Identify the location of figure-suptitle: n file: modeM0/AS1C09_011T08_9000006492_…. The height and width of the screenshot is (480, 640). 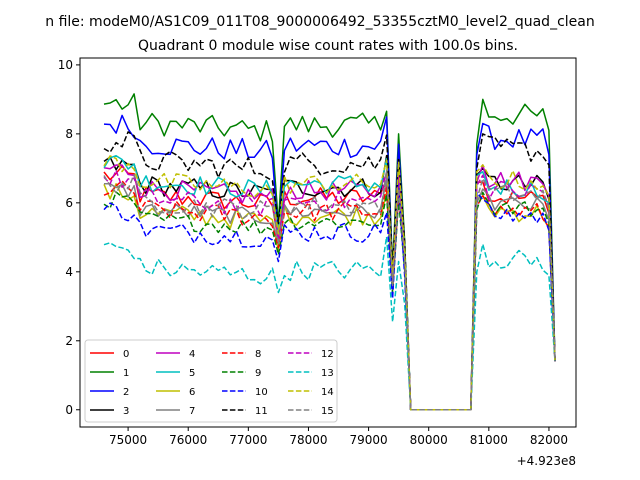
(319, 22).